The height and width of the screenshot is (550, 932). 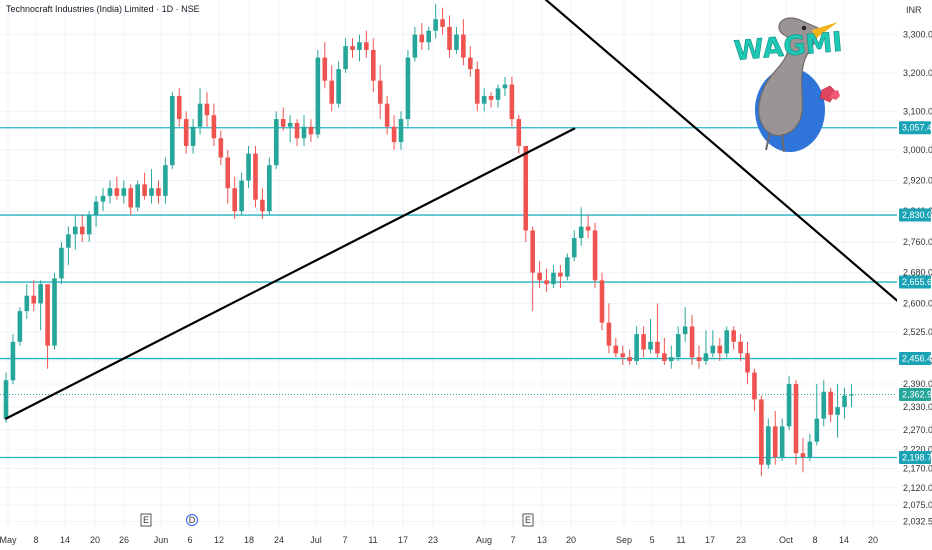 What do you see at coordinates (917, 332) in the screenshot?
I see `price-tick-label: 2,525.00` at bounding box center [917, 332].